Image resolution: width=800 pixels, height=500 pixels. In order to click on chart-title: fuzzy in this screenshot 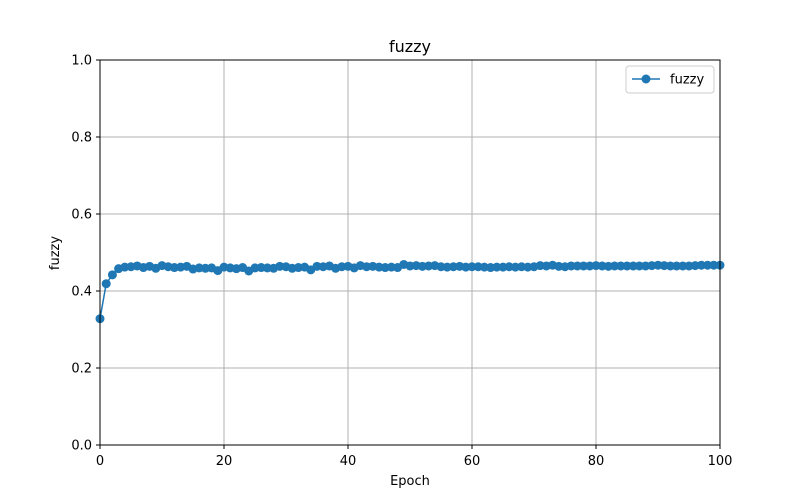, I will do `click(410, 46)`.